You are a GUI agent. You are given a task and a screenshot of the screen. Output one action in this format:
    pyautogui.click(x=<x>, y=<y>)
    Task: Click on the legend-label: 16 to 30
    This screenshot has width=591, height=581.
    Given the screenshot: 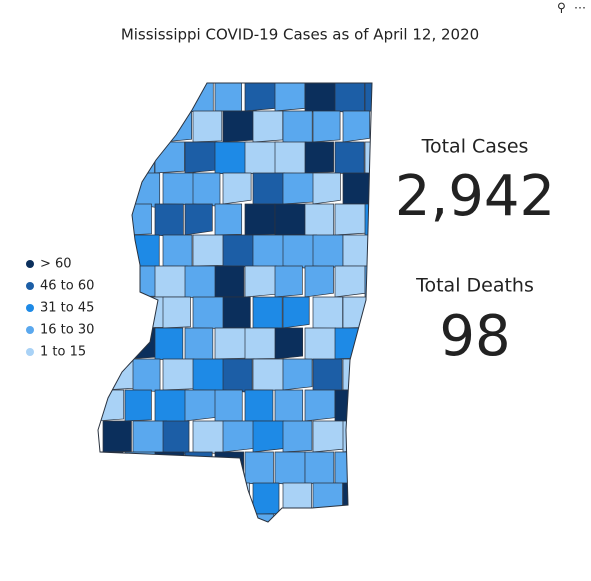 What is the action you would take?
    pyautogui.click(x=67, y=330)
    